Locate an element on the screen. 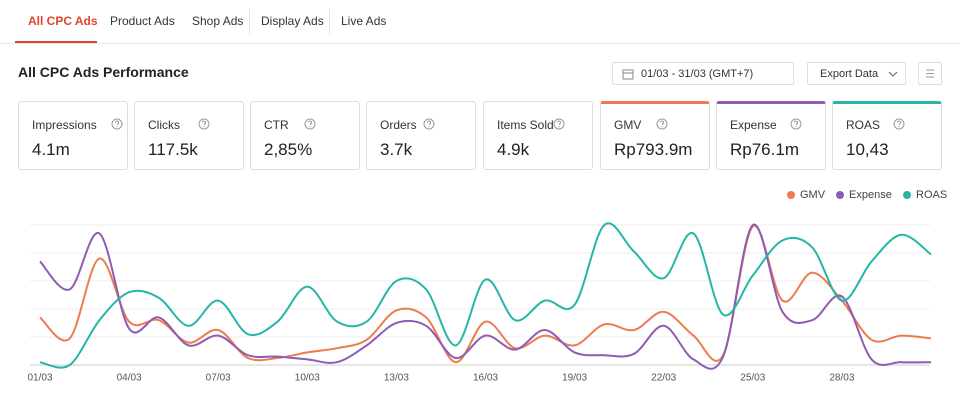 The image size is (960, 405). tab: All CPC Ads is located at coordinates (63, 21).